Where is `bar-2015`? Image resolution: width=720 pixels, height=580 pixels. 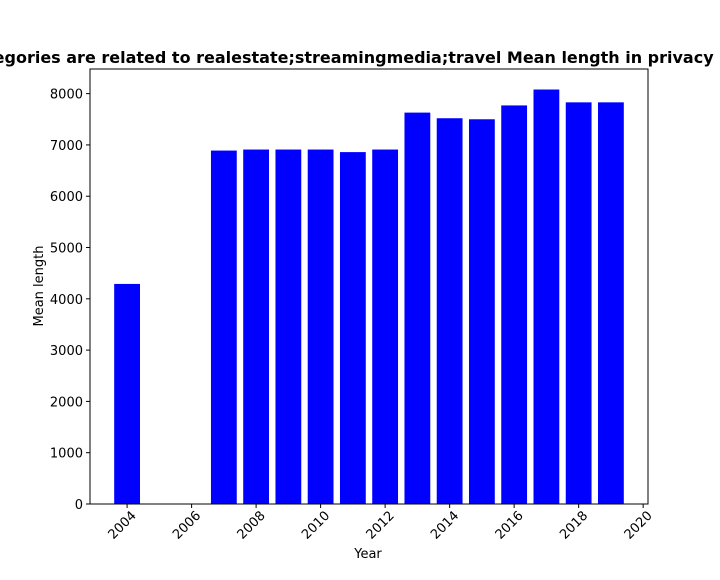
bar-2015 is located at coordinates (481, 311).